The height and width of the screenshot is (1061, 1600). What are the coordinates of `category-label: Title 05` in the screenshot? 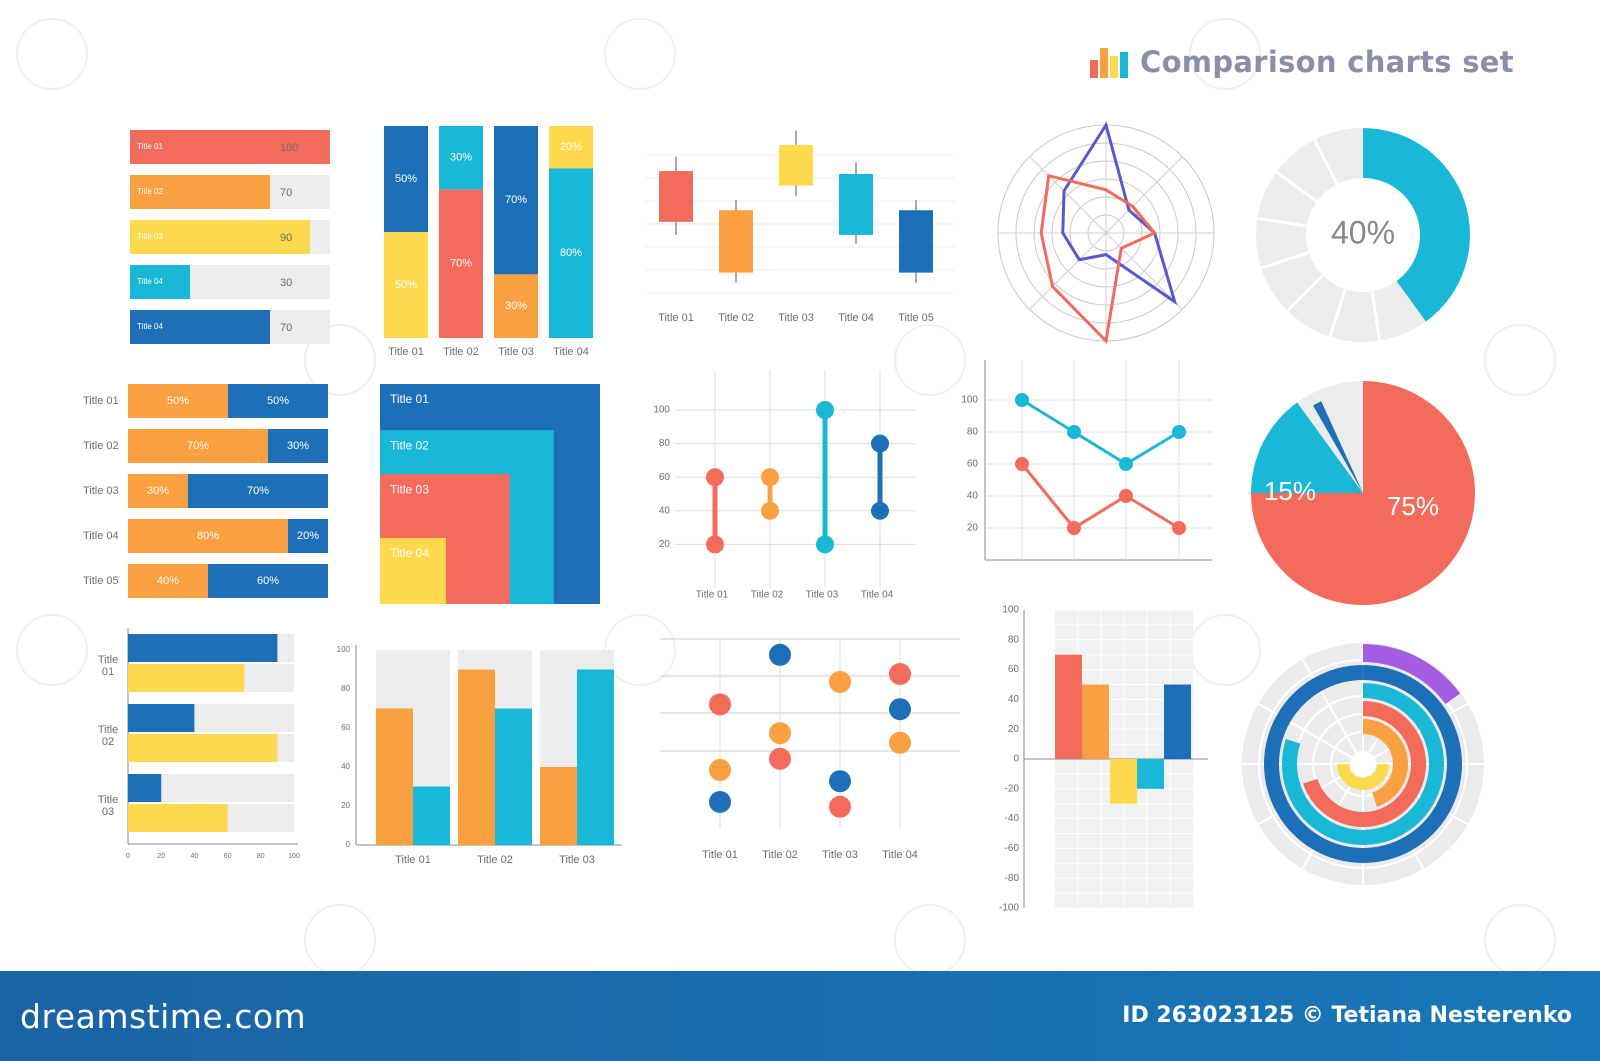 It's located at (101, 581).